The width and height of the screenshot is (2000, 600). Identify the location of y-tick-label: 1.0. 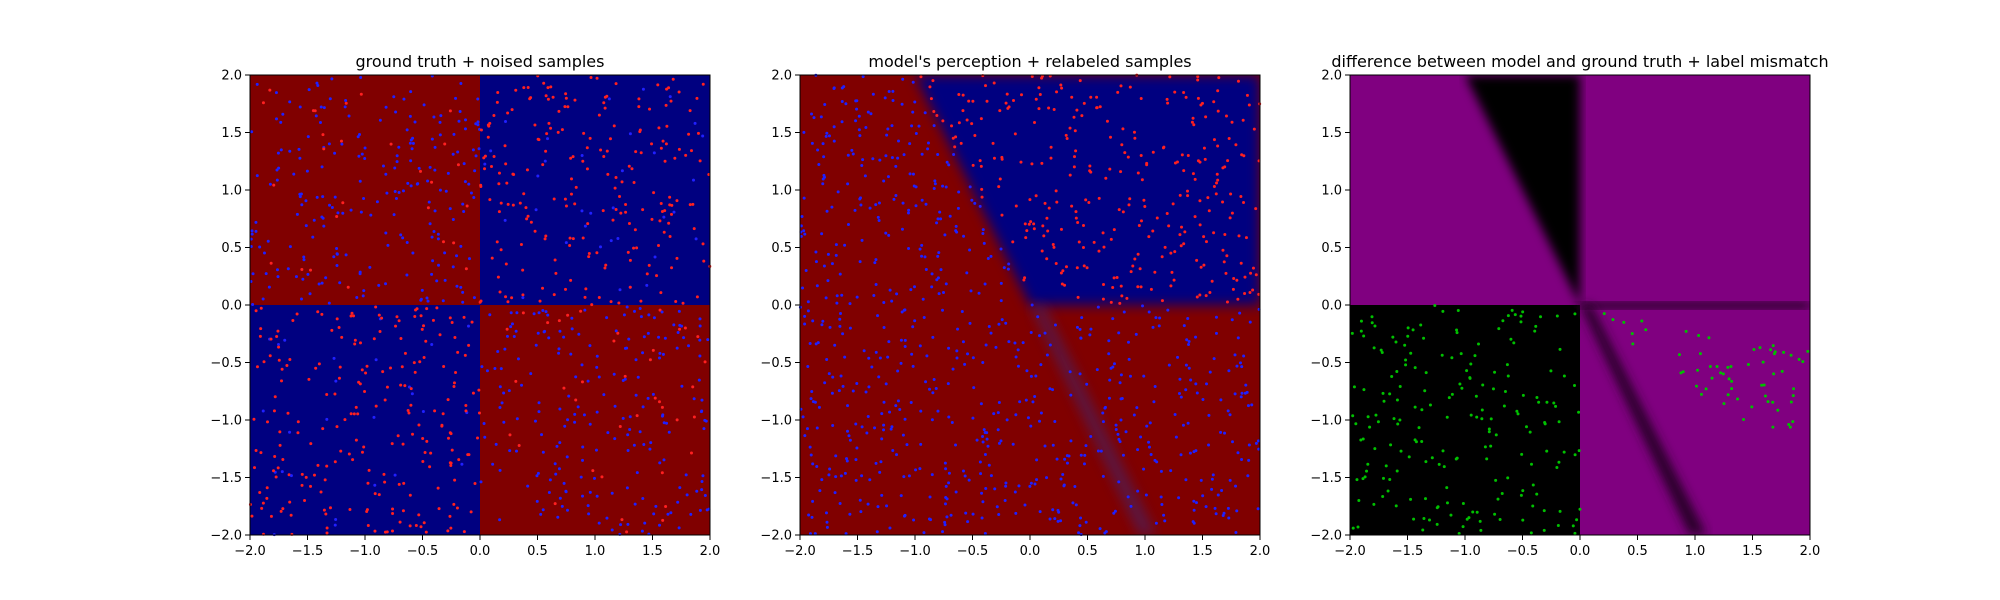
(781, 191).